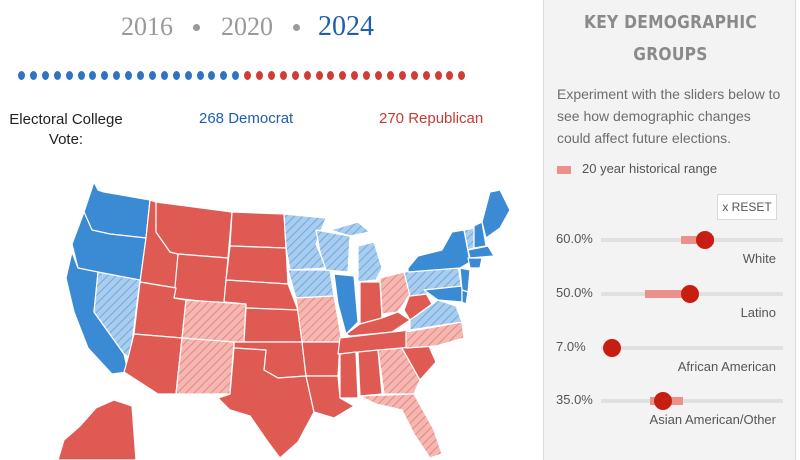 The image size is (800, 460). Describe the element at coordinates (759, 258) in the screenshot. I see `slider-label: White` at that location.